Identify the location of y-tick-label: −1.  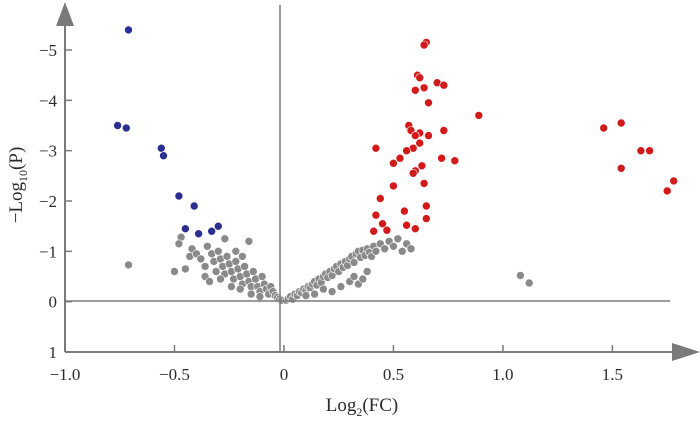
(48, 251).